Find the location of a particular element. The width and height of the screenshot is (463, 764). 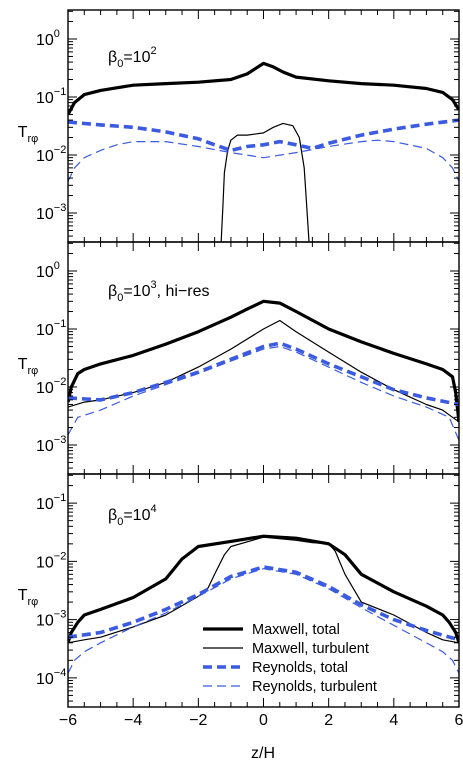

x-axis-label: z/H is located at coordinates (263, 753).